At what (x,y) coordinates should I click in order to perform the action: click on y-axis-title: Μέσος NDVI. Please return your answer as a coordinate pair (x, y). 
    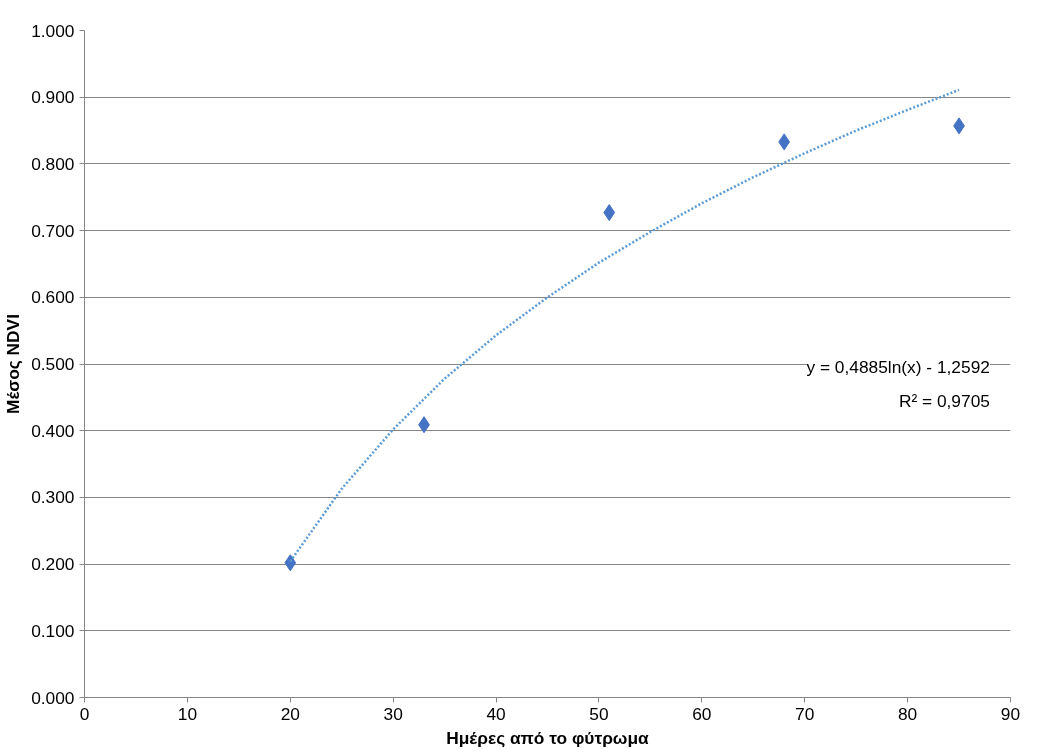
    Looking at the image, I should click on (13, 364).